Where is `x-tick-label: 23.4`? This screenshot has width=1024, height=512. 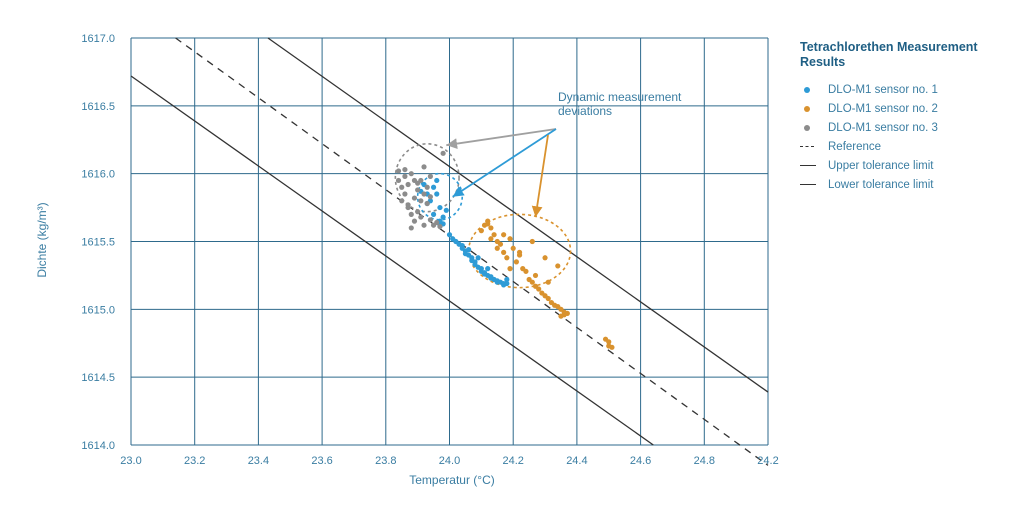 x-tick-label: 23.4 is located at coordinates (258, 461).